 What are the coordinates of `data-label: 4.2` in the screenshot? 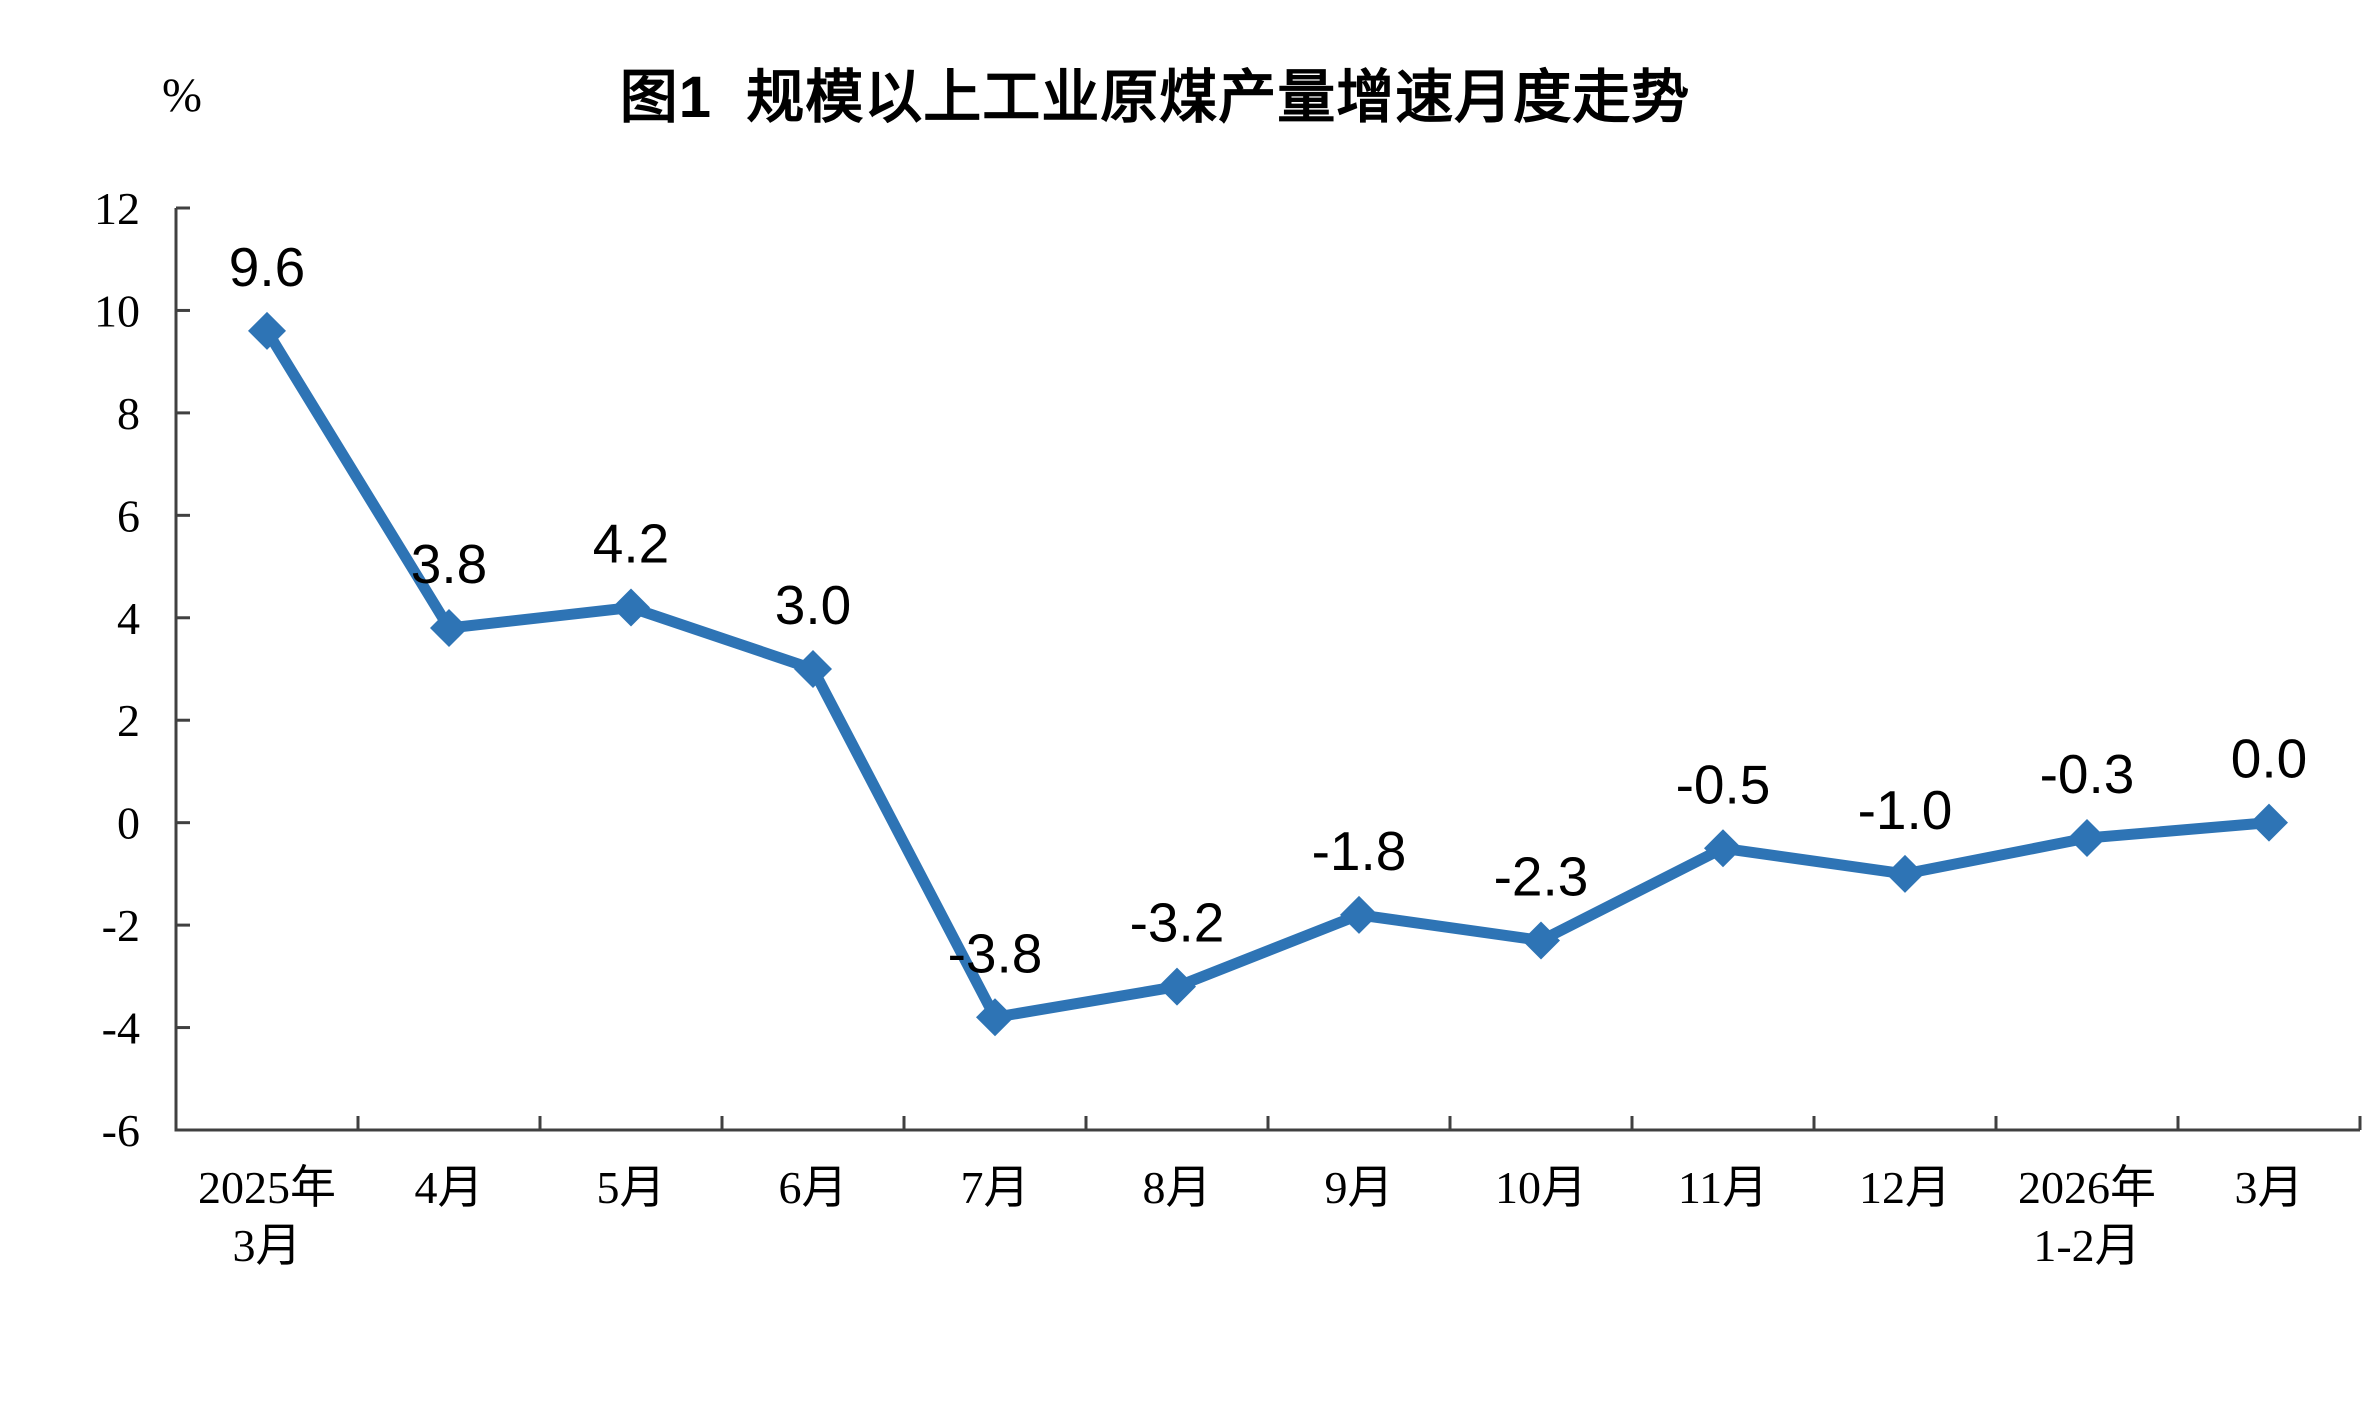 It's located at (631, 544).